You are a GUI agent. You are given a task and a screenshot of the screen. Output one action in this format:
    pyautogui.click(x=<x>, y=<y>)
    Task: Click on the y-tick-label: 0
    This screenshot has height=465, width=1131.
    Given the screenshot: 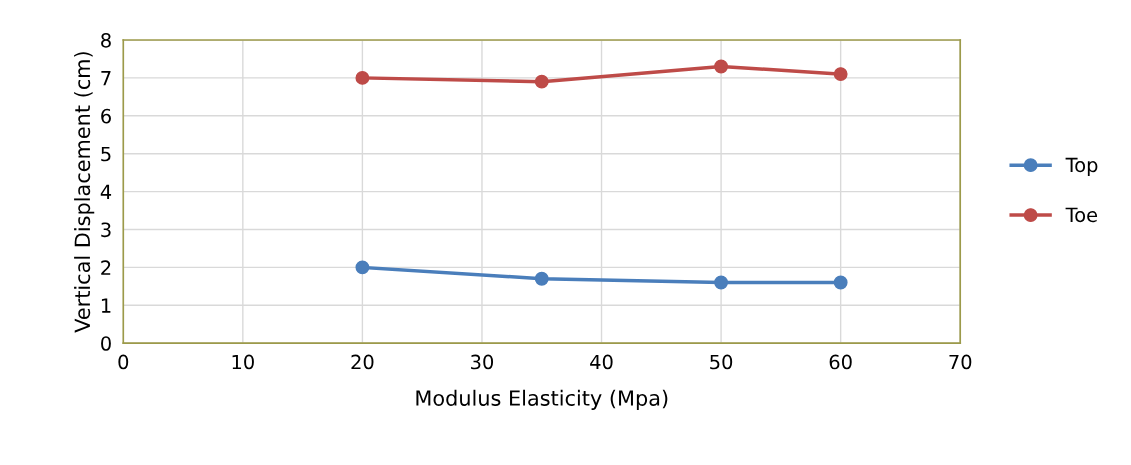 What is the action you would take?
    pyautogui.click(x=106, y=343)
    